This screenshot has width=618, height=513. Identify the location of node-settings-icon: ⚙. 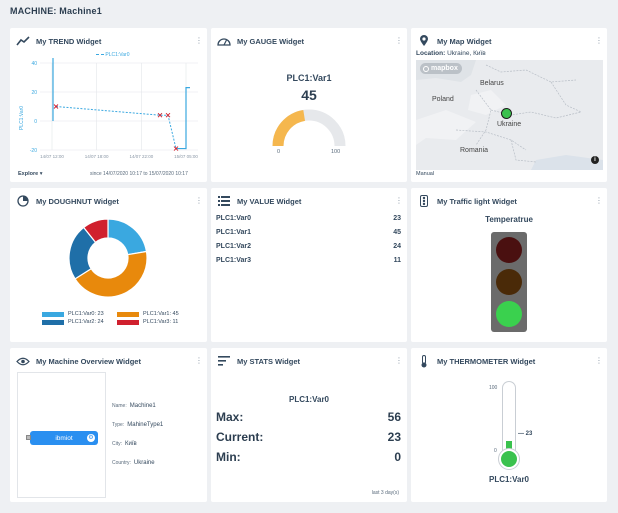
(91, 438).